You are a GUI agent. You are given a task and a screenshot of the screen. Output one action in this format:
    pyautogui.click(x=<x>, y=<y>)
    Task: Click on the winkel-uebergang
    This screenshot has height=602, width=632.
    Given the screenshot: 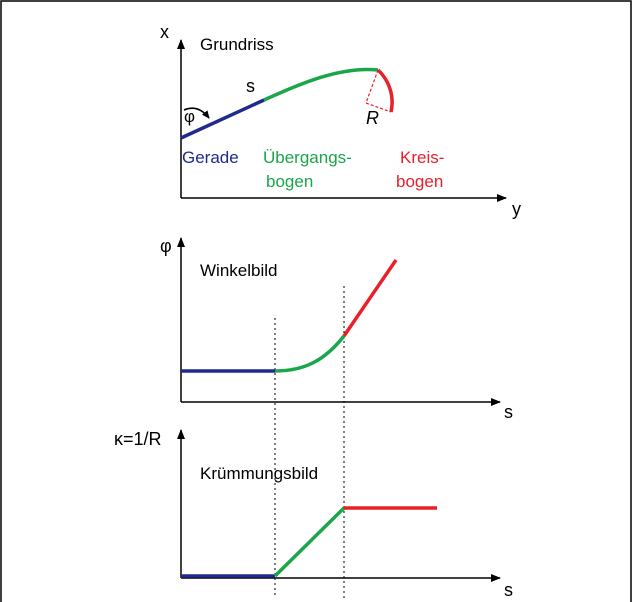 What is the action you would take?
    pyautogui.click(x=310, y=353)
    